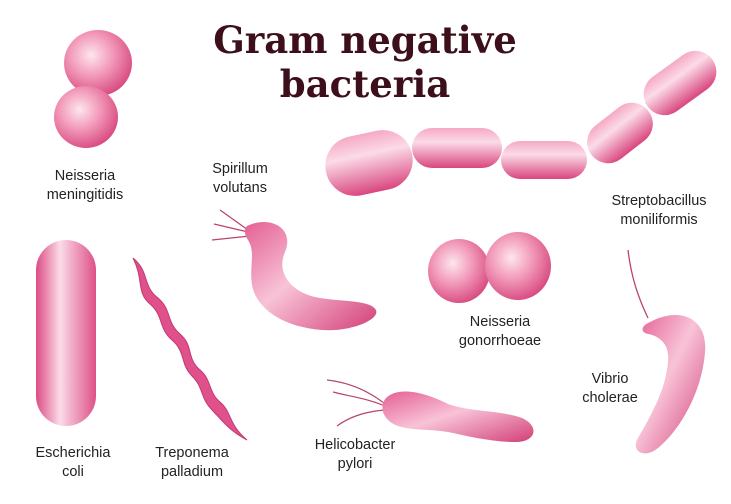 This screenshot has width=731, height=504. What do you see at coordinates (85, 185) in the screenshot?
I see `label-neisseria-meningitidis: Neisseria meningitidis` at bounding box center [85, 185].